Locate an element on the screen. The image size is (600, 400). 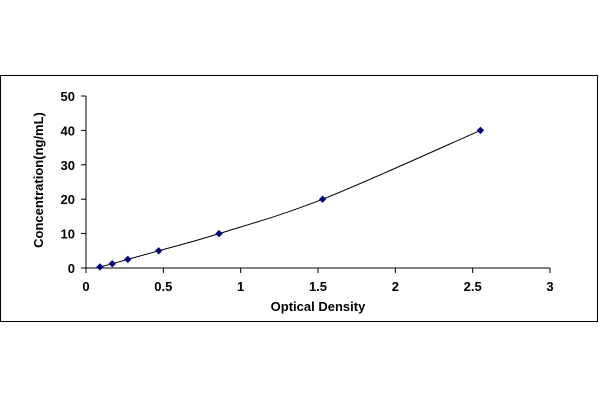
y-tick-label: 30 is located at coordinates (68, 165).